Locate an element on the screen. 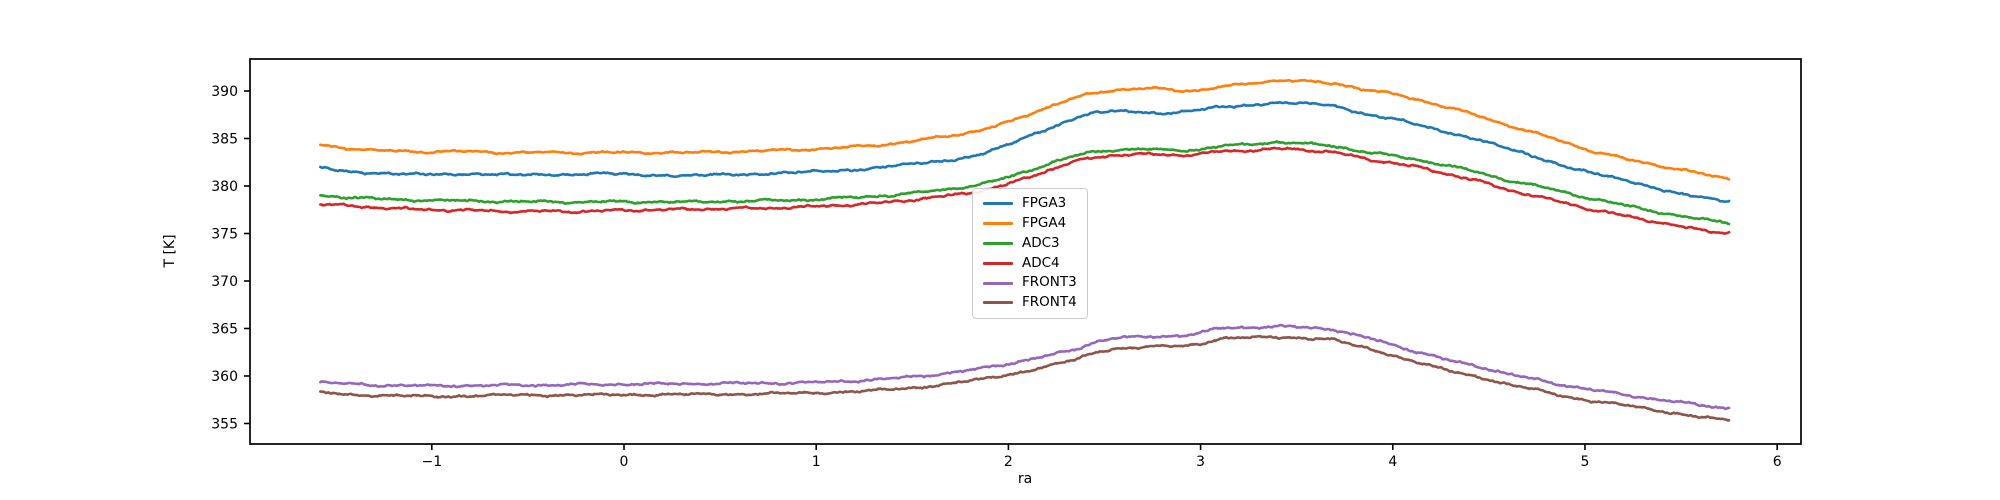 This screenshot has width=2000, height=500. legend-swatch-ADC4 is located at coordinates (998, 263).